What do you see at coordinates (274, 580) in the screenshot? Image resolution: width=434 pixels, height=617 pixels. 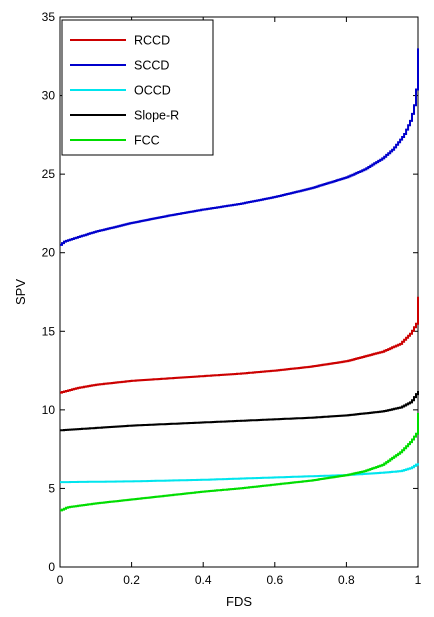 I see `x-tick-label: 0.6` at bounding box center [274, 580].